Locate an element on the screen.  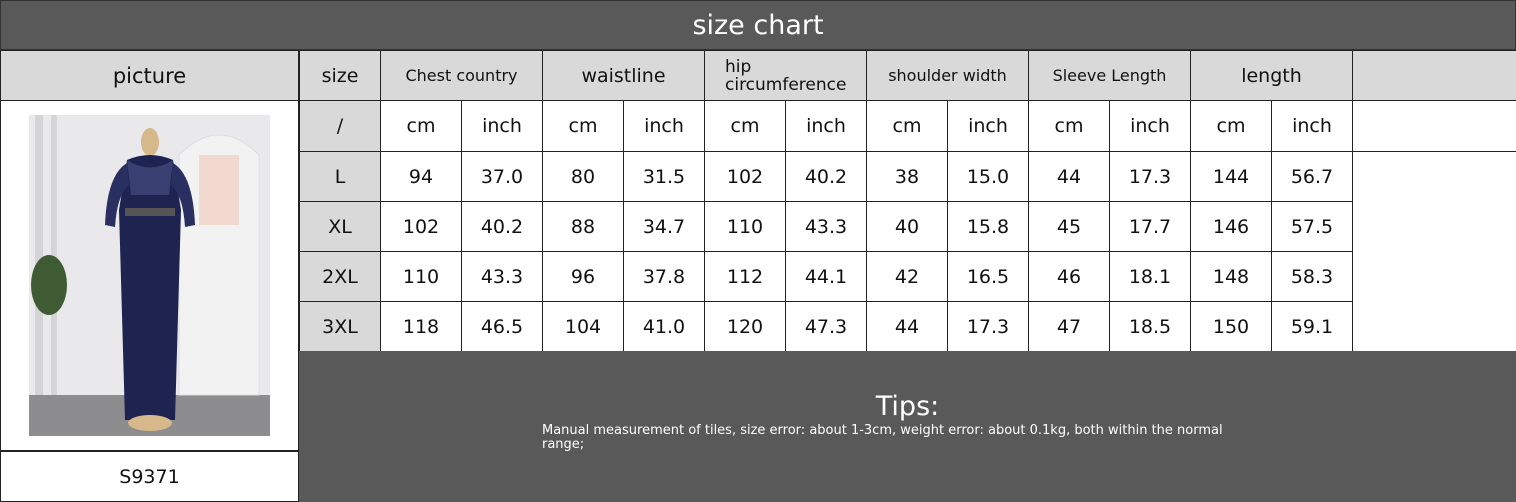
column-header: shoulder width is located at coordinates (947, 75).